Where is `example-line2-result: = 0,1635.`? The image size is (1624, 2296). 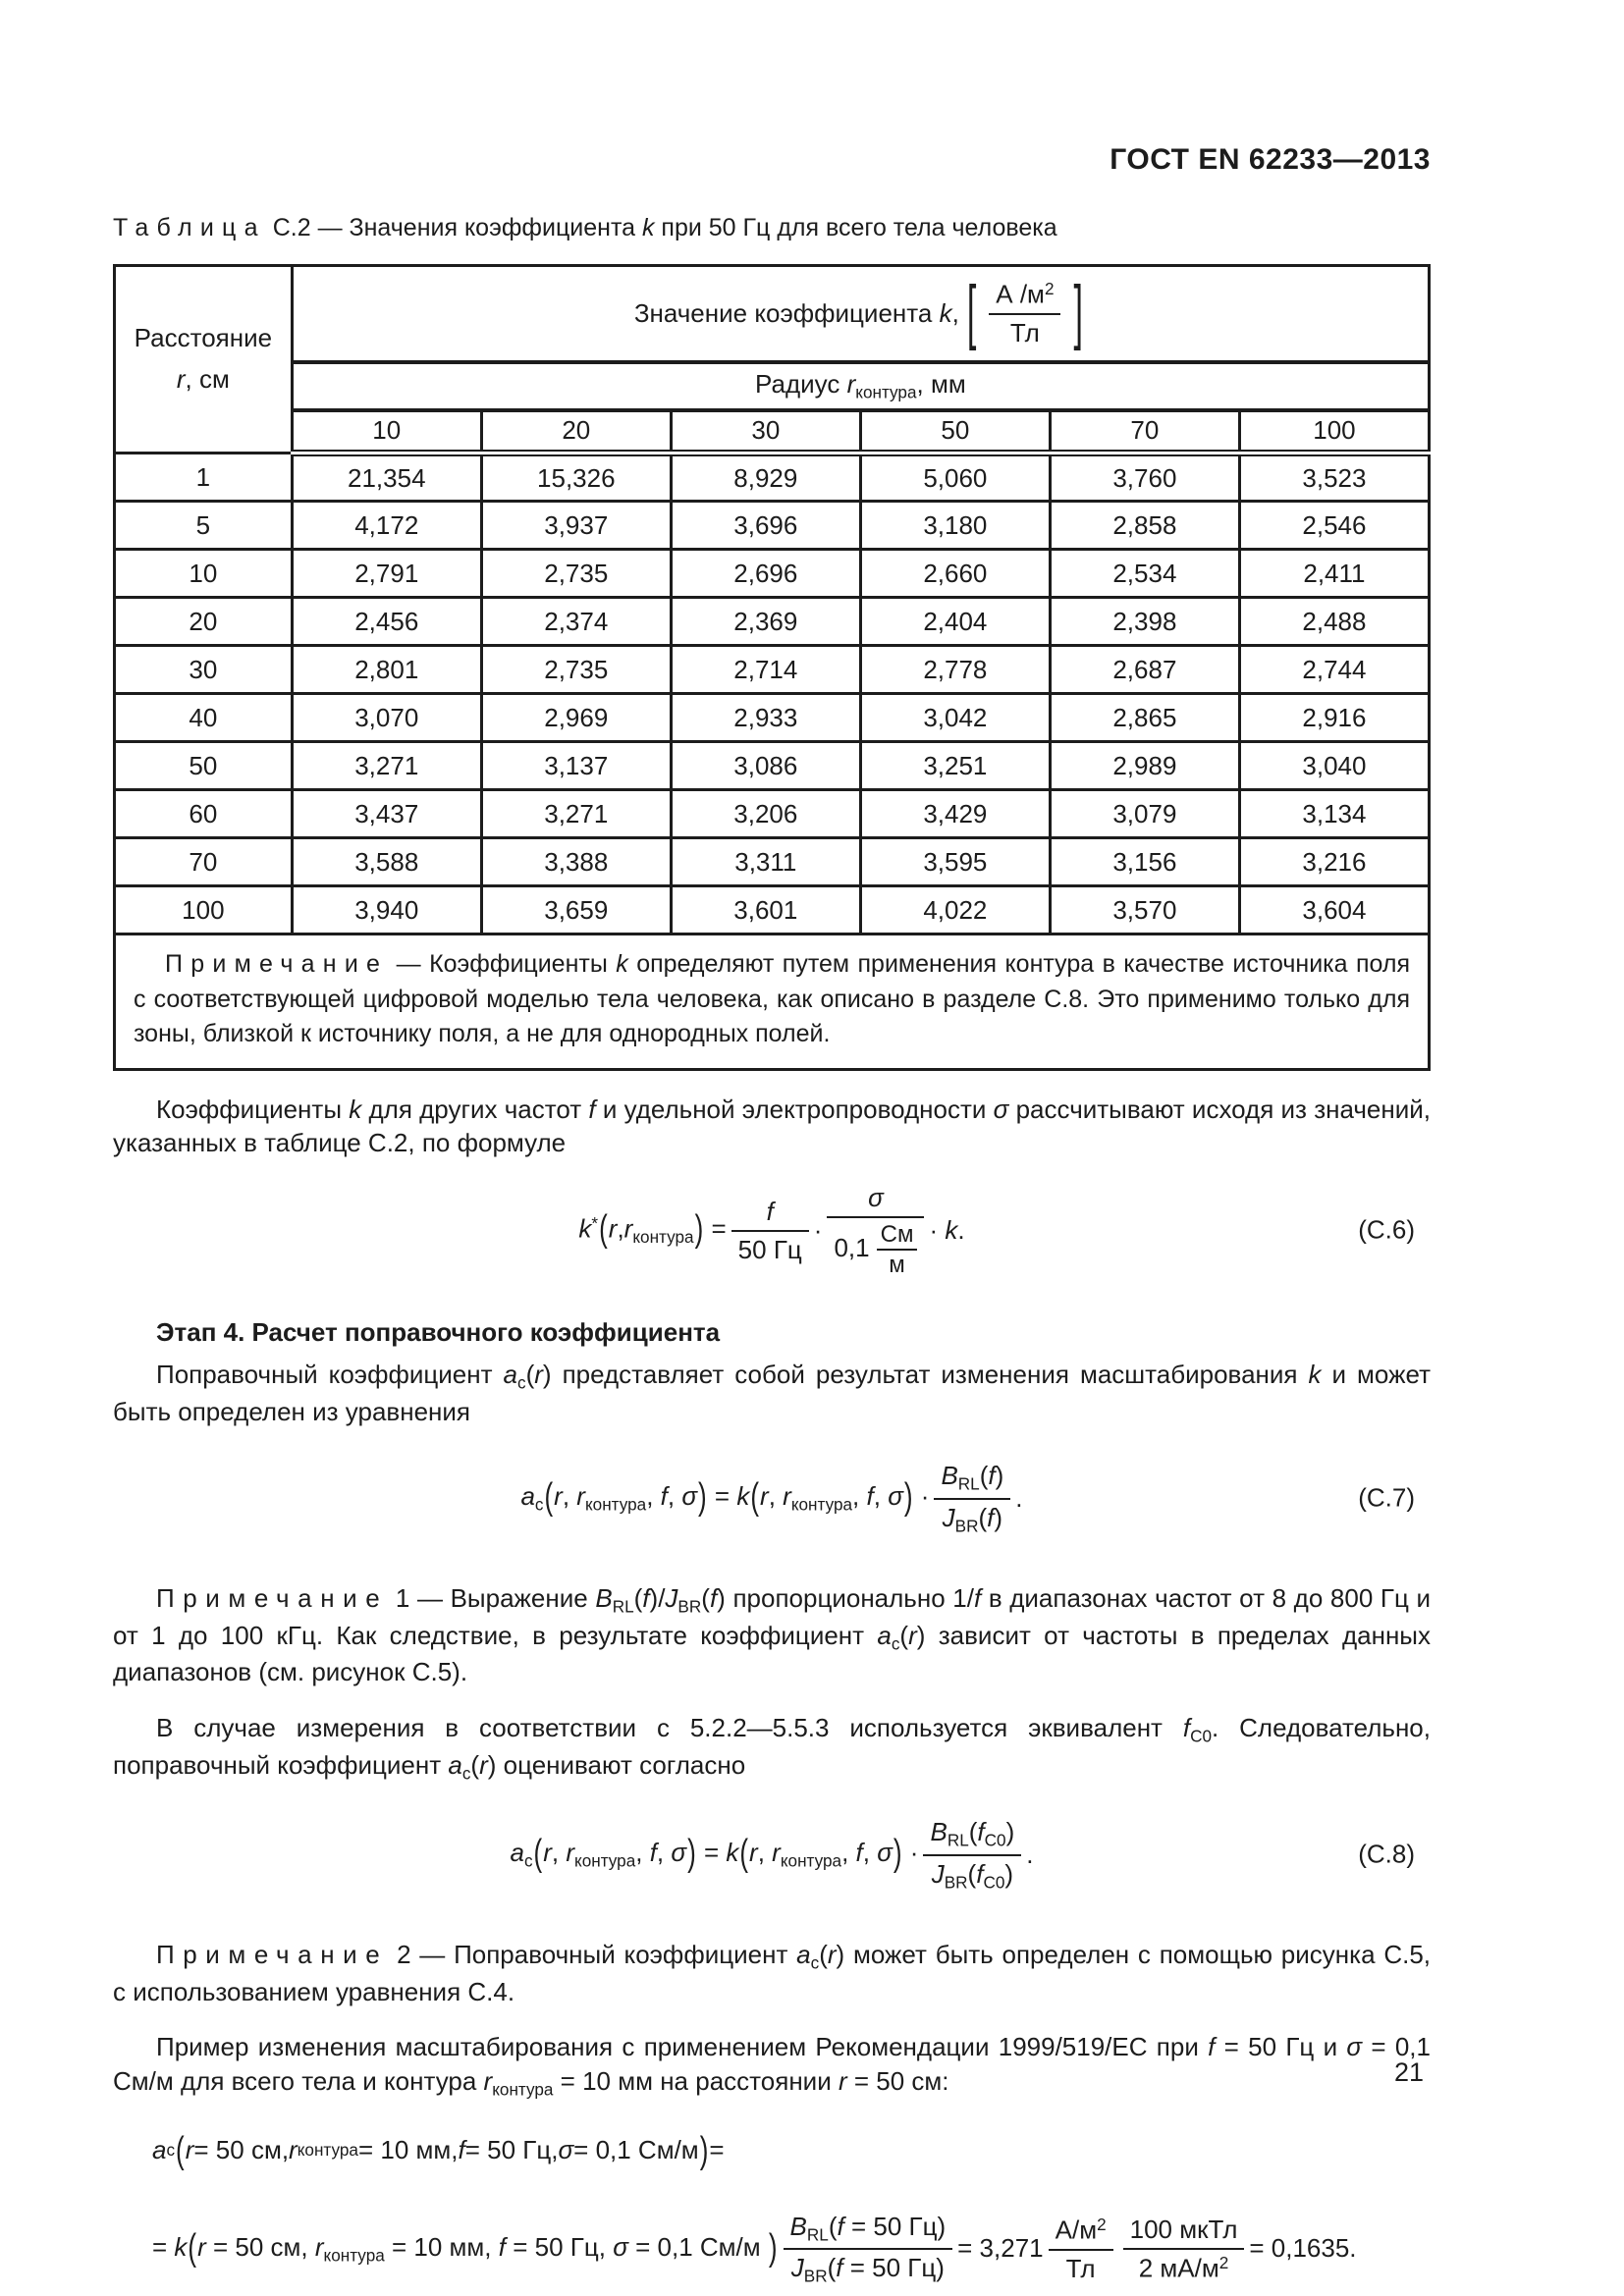 example-line2-result: = 0,1635. is located at coordinates (1303, 2249).